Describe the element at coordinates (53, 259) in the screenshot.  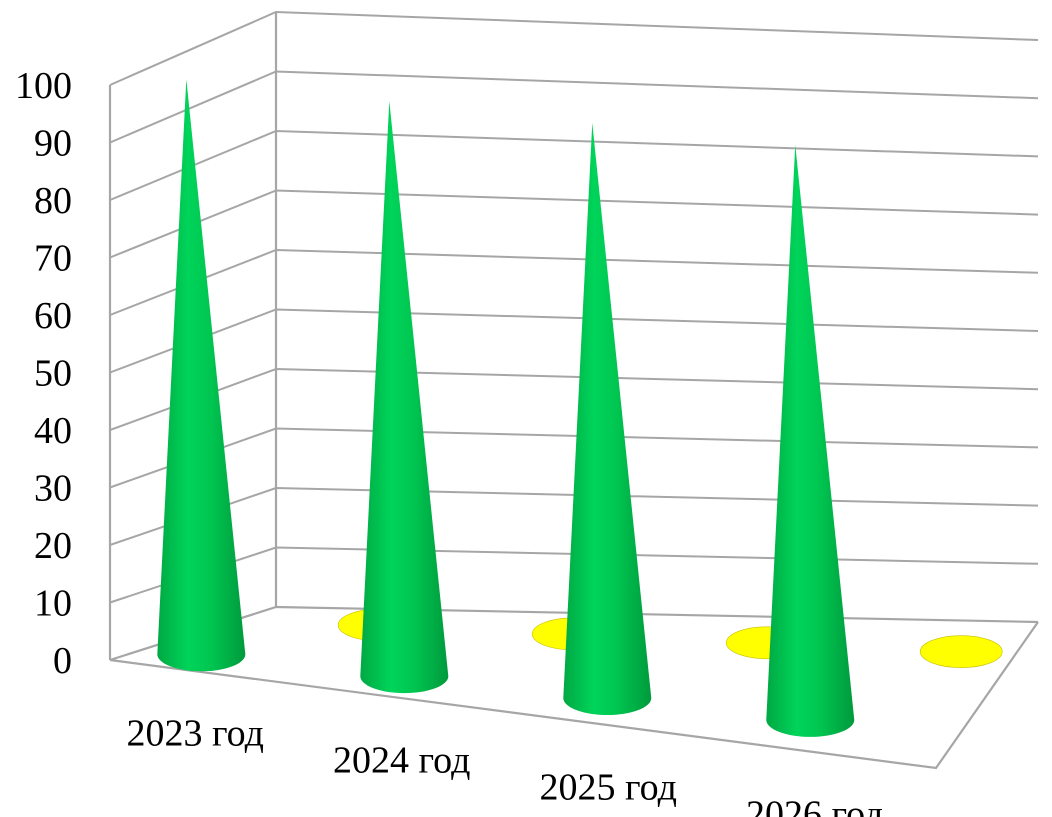
I see `y-tick-label: 70` at that location.